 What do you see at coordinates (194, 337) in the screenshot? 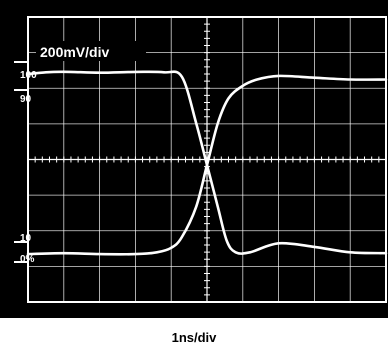
I see `time-scale-label: 1ns/div` at bounding box center [194, 337].